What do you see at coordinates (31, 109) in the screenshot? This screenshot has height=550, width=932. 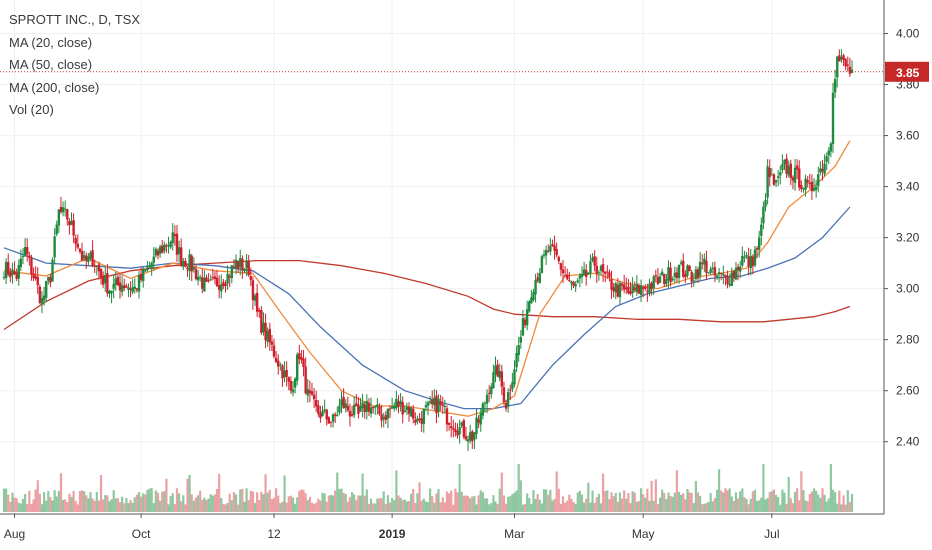 I see `legend-volume: Vol (20)` at bounding box center [31, 109].